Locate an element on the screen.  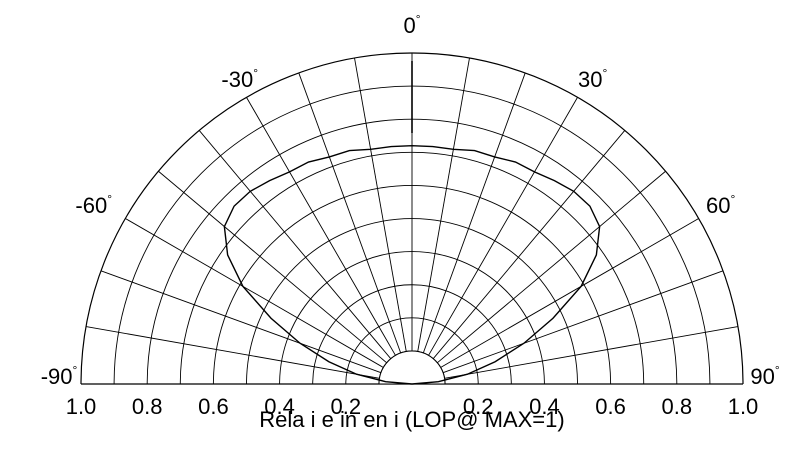
angle-tick-label: 90° is located at coordinates (764, 376).